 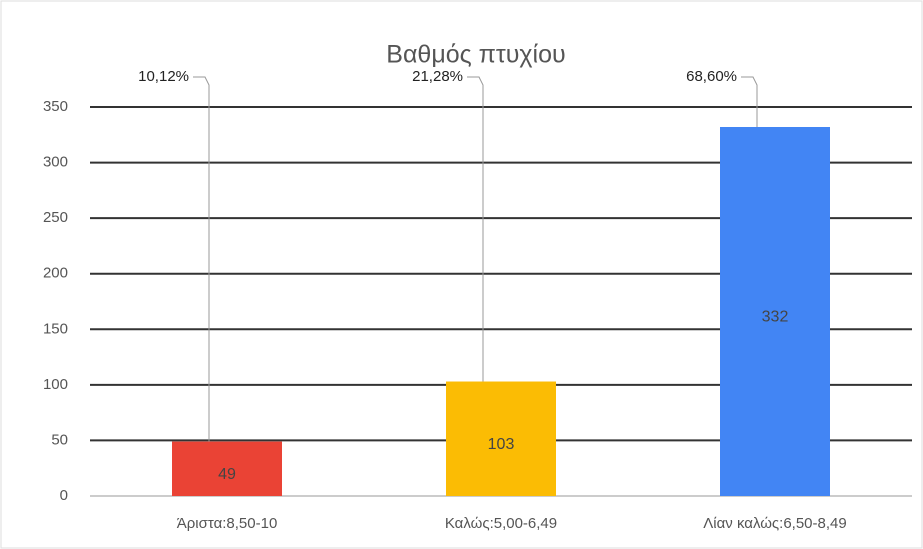 I want to click on y-tick-label: 300, so click(x=55, y=162).